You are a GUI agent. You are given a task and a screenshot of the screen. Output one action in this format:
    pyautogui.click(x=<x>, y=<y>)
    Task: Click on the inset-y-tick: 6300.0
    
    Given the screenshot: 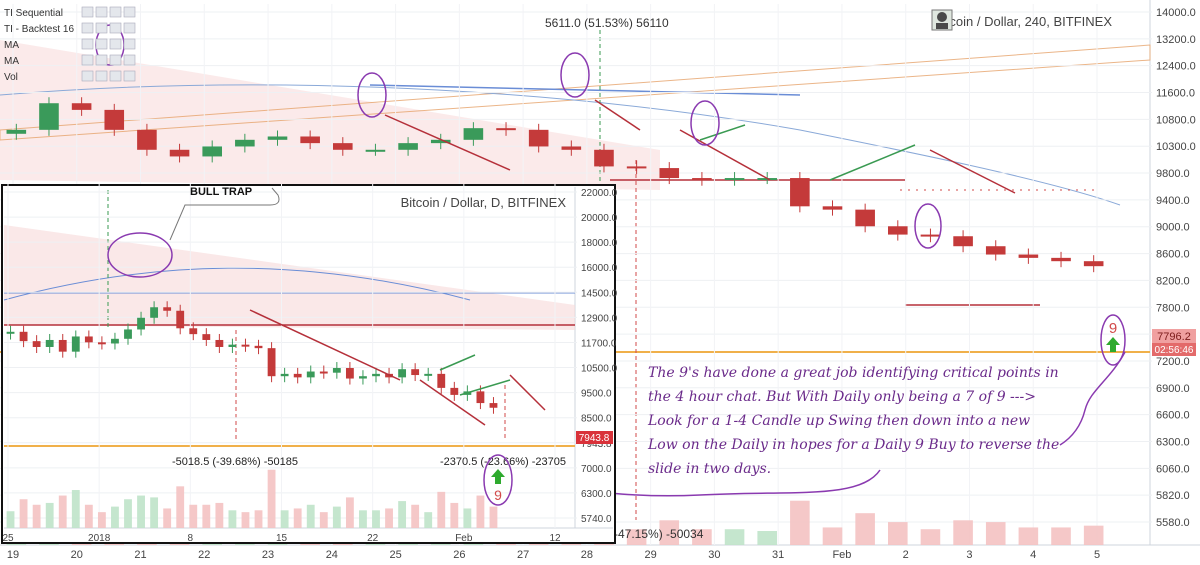 What is the action you would take?
    pyautogui.click(x=596, y=494)
    